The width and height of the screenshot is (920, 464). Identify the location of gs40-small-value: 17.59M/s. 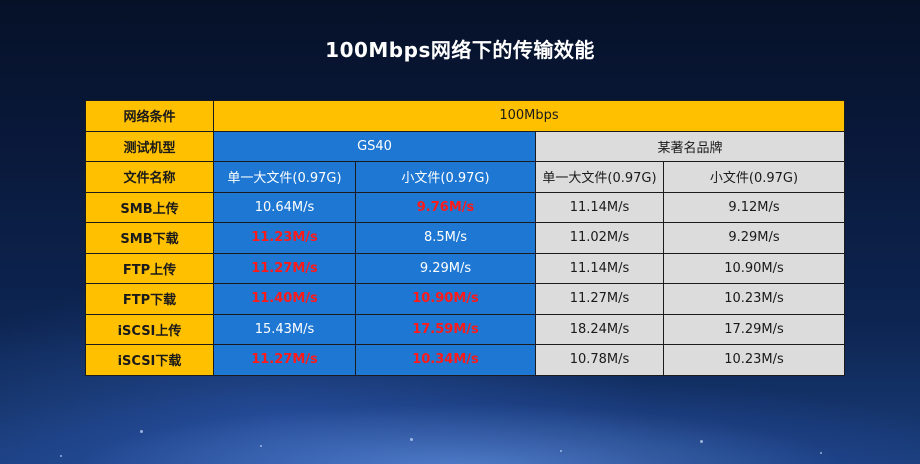
(445, 329).